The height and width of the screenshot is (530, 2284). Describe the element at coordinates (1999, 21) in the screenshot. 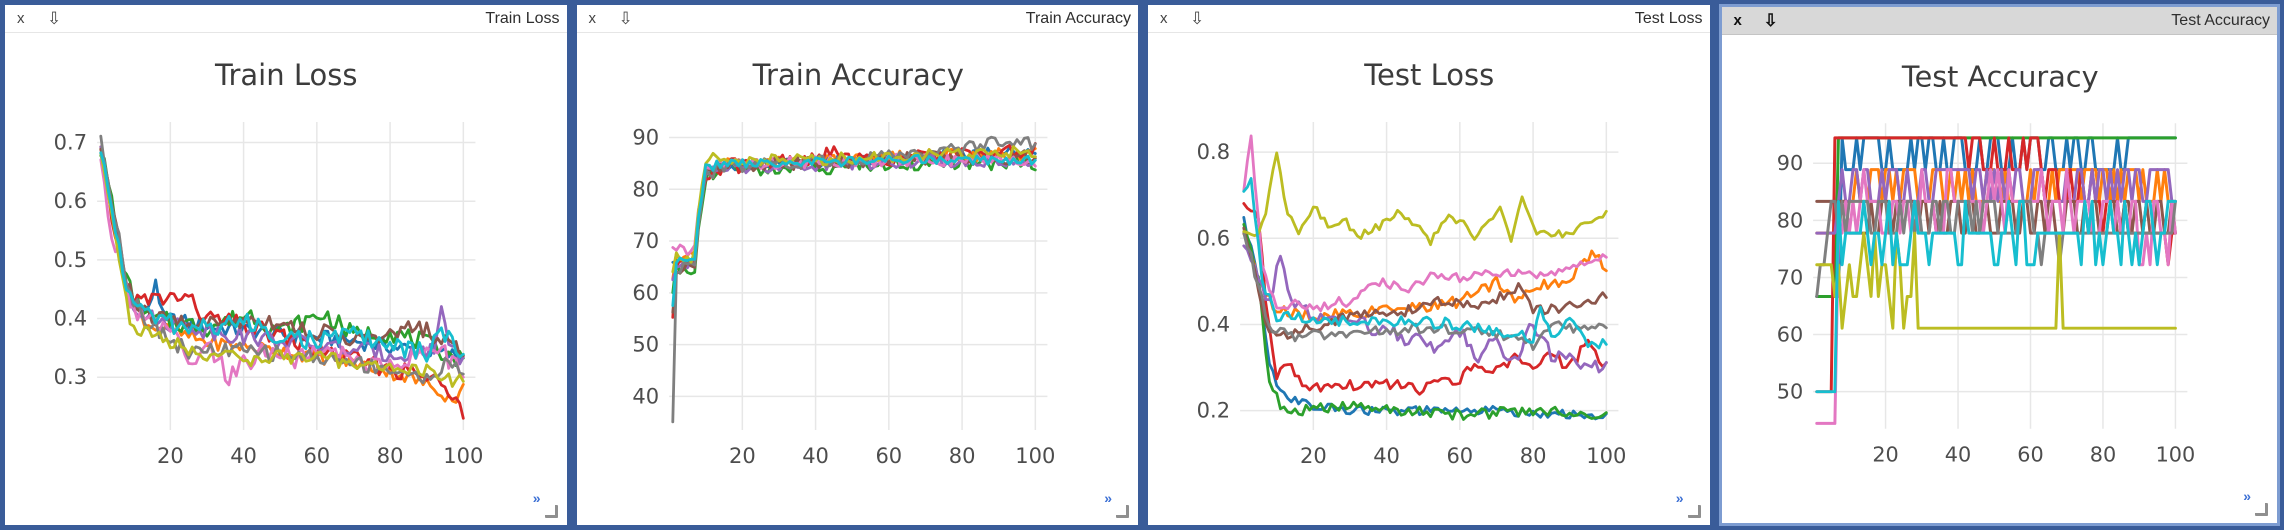

I see `titlebar-test-accuracy: x ⇩ Test Accuracy` at that location.